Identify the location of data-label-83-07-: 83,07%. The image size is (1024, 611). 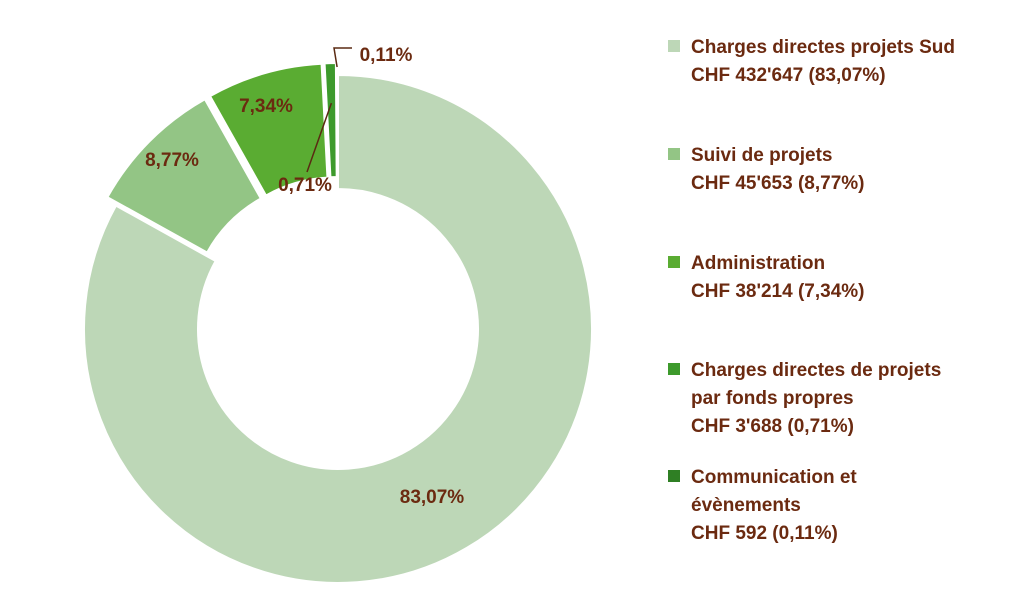
(432, 497).